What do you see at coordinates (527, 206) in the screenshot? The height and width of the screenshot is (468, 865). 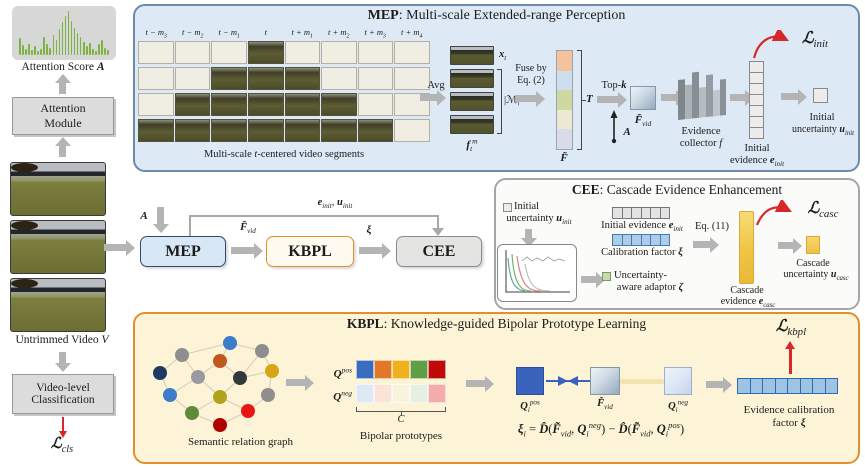 I see `cee-initial-uncertainty-line1: Initial` at bounding box center [527, 206].